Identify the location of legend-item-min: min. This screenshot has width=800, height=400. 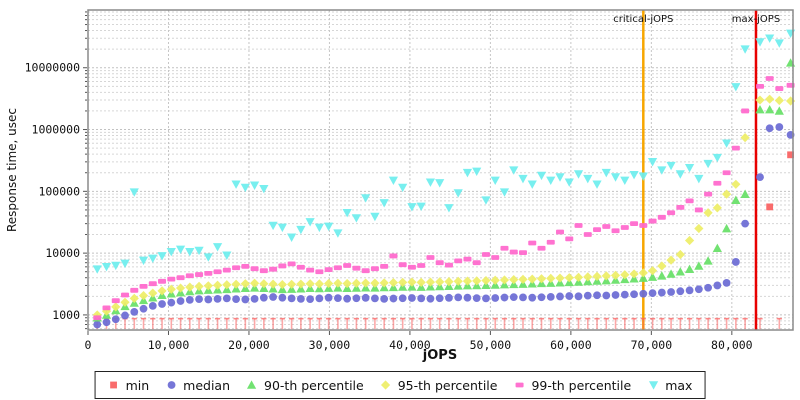
(128, 385).